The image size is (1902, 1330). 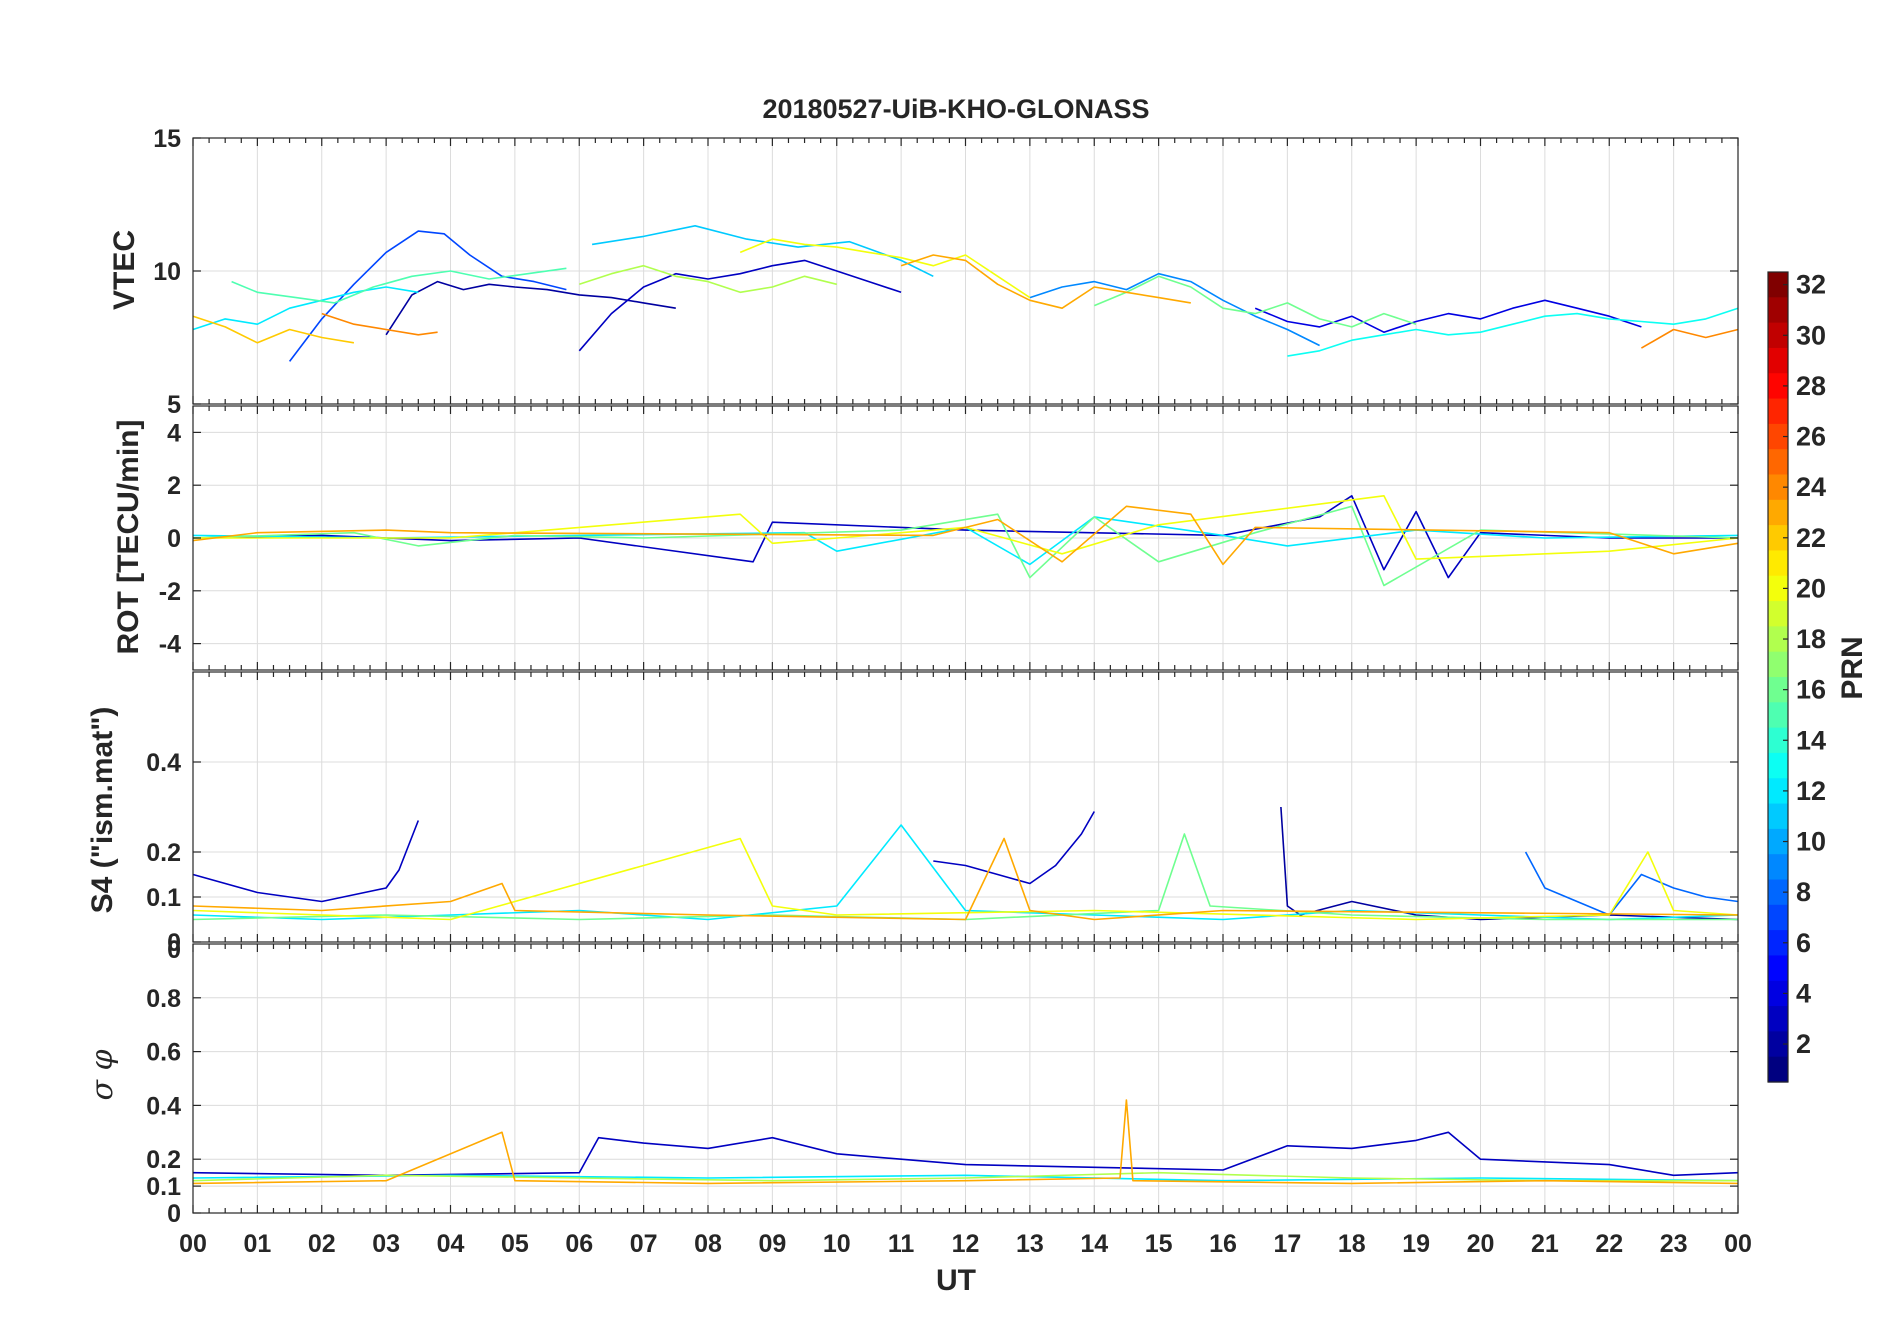 I want to click on s4-ylabel: S4 ("ism.mat"), so click(x=102, y=810).